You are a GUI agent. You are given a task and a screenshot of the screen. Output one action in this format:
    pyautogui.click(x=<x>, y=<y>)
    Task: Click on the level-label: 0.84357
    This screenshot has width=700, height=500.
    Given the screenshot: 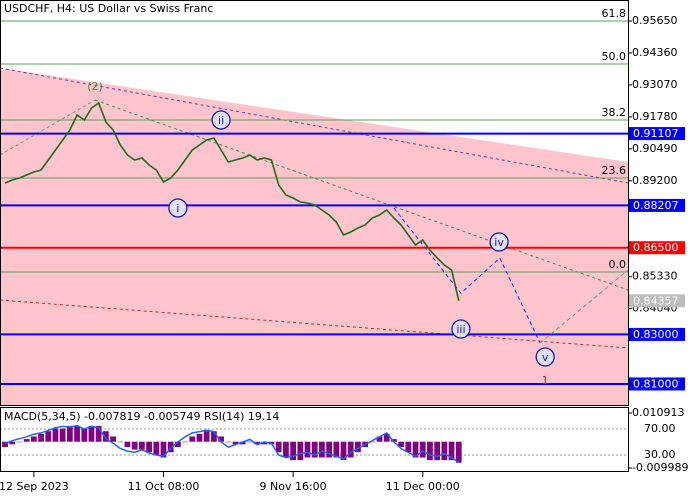 What is the action you would take?
    pyautogui.click(x=656, y=300)
    